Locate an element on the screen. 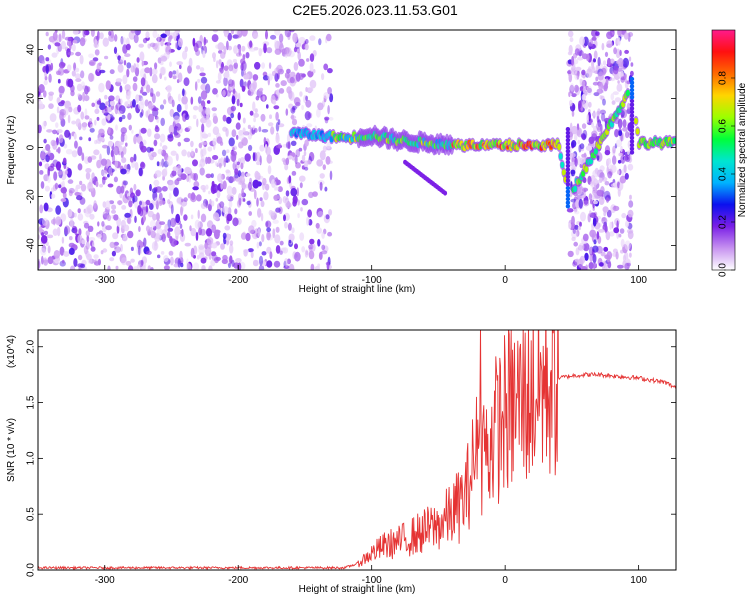 The image size is (750, 600). snr-multiplier-label: (x10^4) is located at coordinates (11, 351).